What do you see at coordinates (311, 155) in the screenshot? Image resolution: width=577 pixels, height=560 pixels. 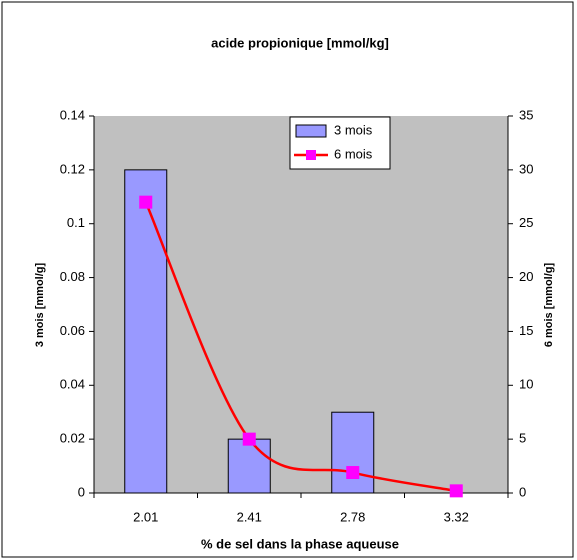 I see `legend-marker` at bounding box center [311, 155].